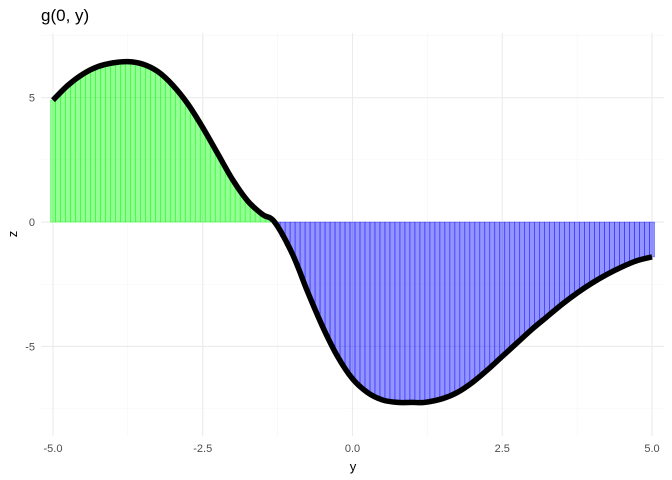  I want to click on x-tick-labels: -5.0 -2.5 0.0 2.5 5.0, so click(351, 449).